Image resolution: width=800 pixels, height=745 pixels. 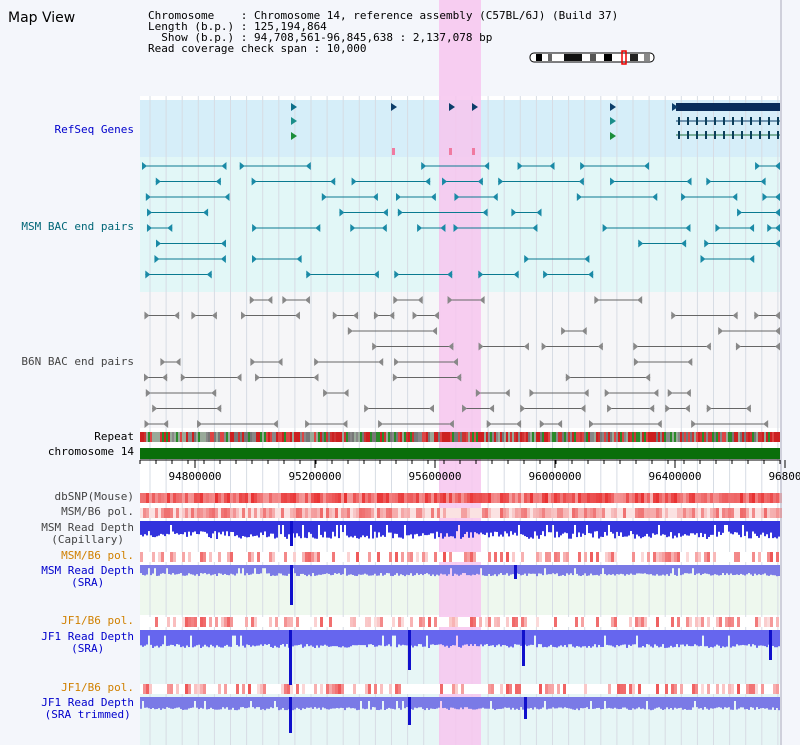 What do you see at coordinates (87, 577) in the screenshot?
I see `track-label-msm-depth-sra: MSM Read Depth (SRA)` at bounding box center [87, 577].